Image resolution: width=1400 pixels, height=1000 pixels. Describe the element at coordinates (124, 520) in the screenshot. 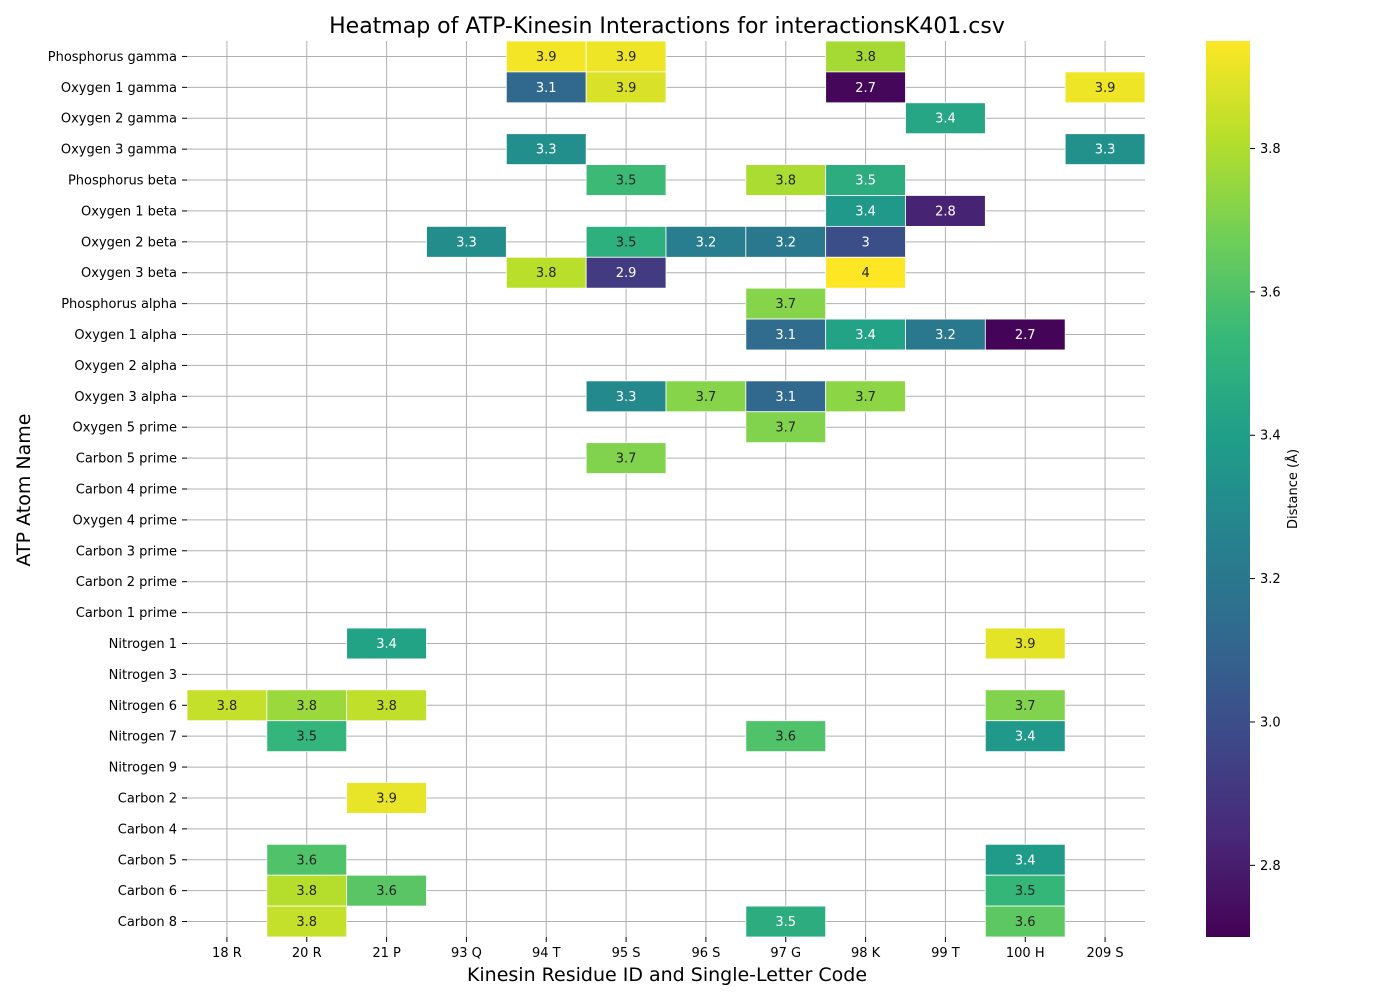

I see `y-tick-label: Oxygen 4 prime` at that location.